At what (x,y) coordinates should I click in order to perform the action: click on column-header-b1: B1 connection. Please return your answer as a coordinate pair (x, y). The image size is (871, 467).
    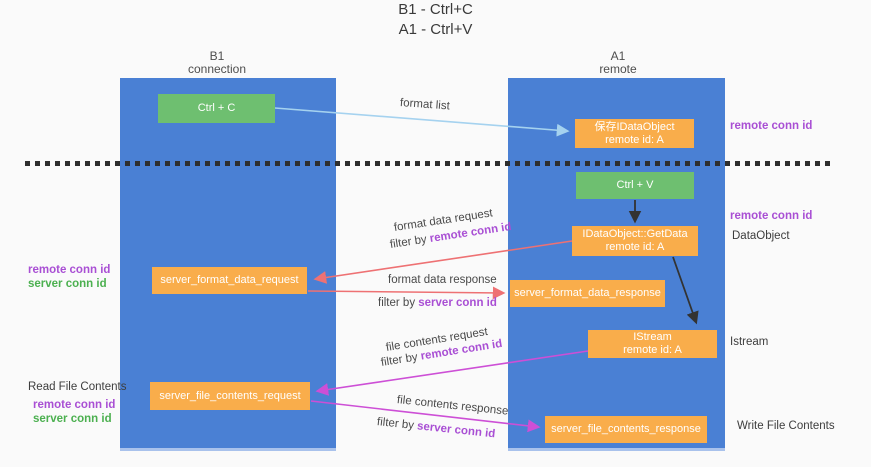
    Looking at the image, I should click on (217, 63).